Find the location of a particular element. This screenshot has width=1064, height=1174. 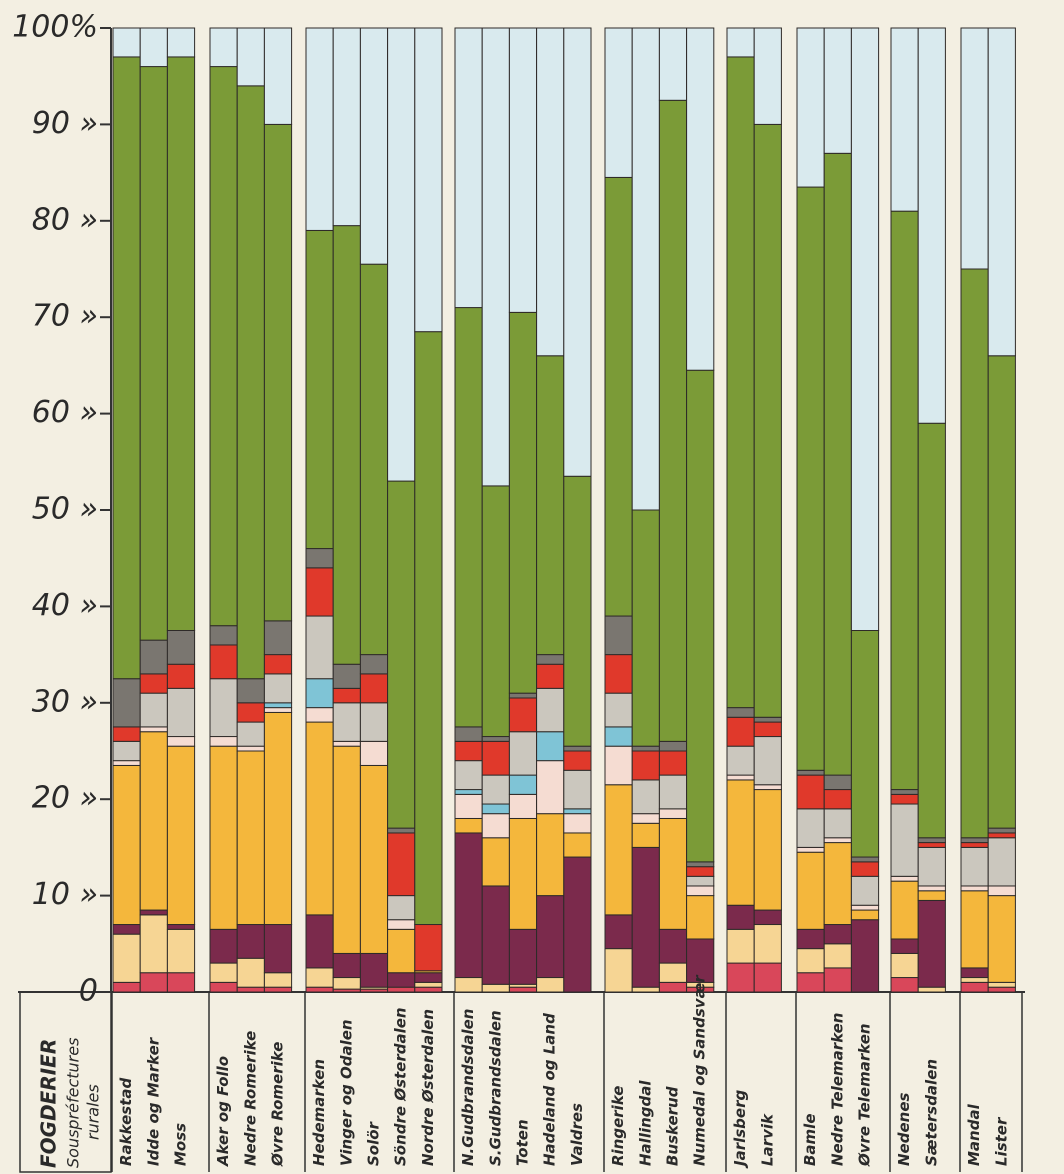

x-tick-label: Øvre Telemarken is located at coordinates (865, 1095).